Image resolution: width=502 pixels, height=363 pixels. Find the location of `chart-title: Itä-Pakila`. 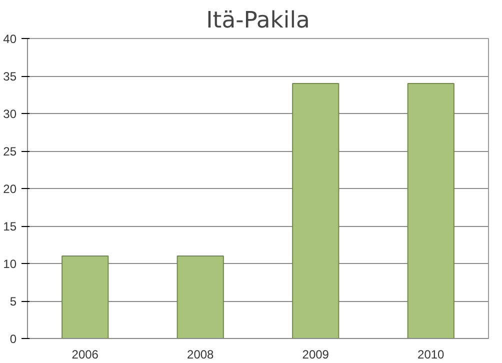

chart-title: Itä-Pakila is located at coordinates (258, 21).